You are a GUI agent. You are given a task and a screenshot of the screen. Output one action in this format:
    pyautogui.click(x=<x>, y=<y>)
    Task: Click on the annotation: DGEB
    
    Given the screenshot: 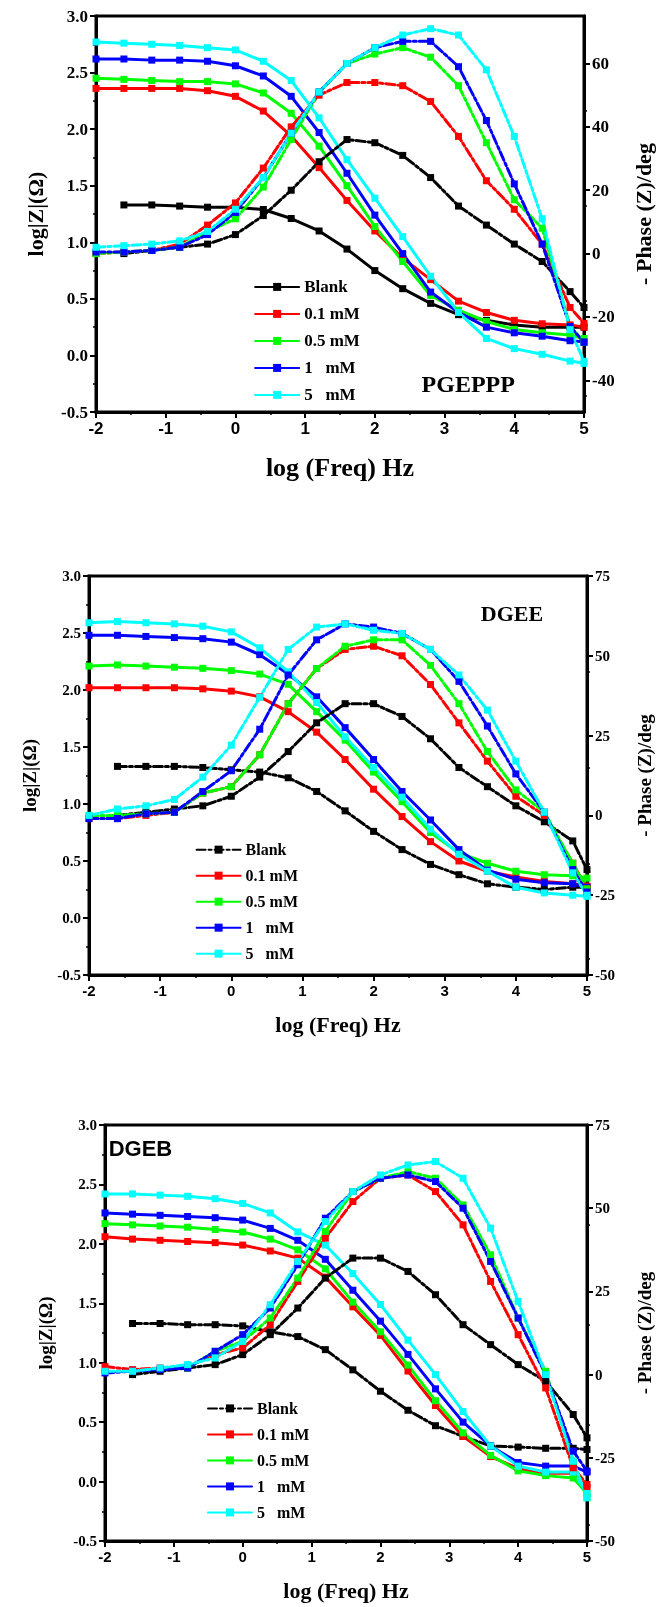 What is the action you would take?
    pyautogui.click(x=140, y=1149)
    